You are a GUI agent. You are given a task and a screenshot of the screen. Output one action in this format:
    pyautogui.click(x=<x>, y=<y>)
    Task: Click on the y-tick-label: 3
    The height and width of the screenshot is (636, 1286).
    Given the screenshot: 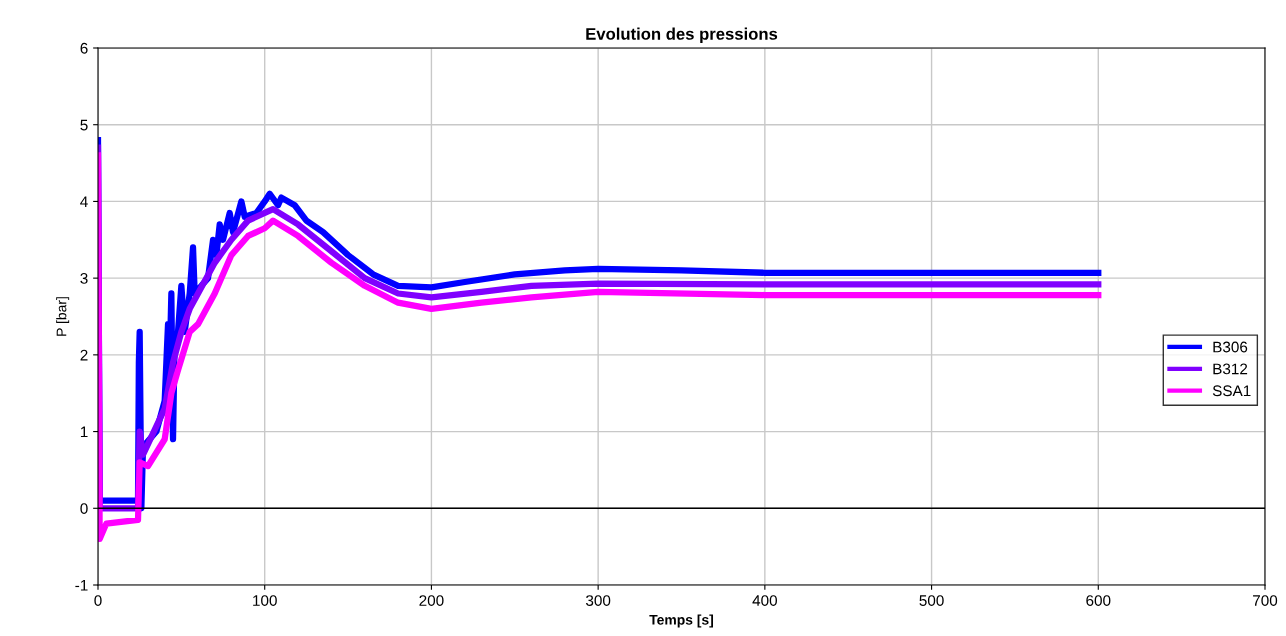 What is the action you would take?
    pyautogui.click(x=84, y=278)
    